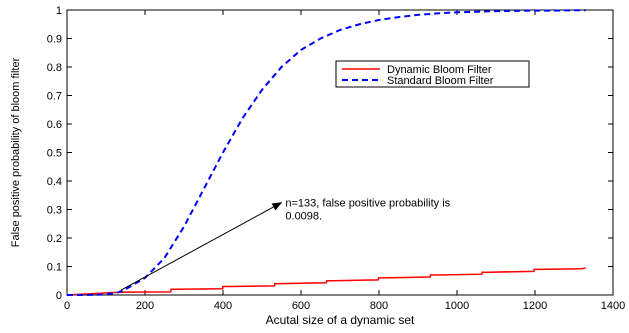 The image size is (629, 333). What do you see at coordinates (145, 306) in the screenshot?
I see `x-tick-label: 200` at bounding box center [145, 306].